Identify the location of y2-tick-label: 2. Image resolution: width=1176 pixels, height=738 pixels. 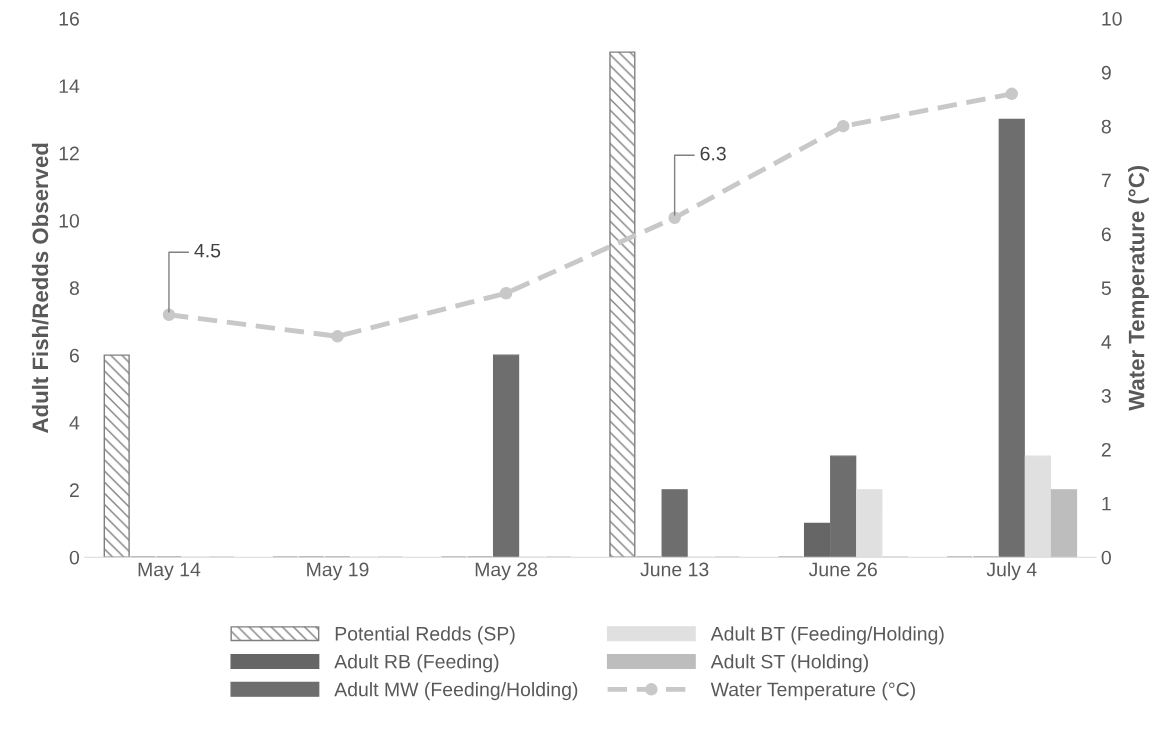
(1106, 449).